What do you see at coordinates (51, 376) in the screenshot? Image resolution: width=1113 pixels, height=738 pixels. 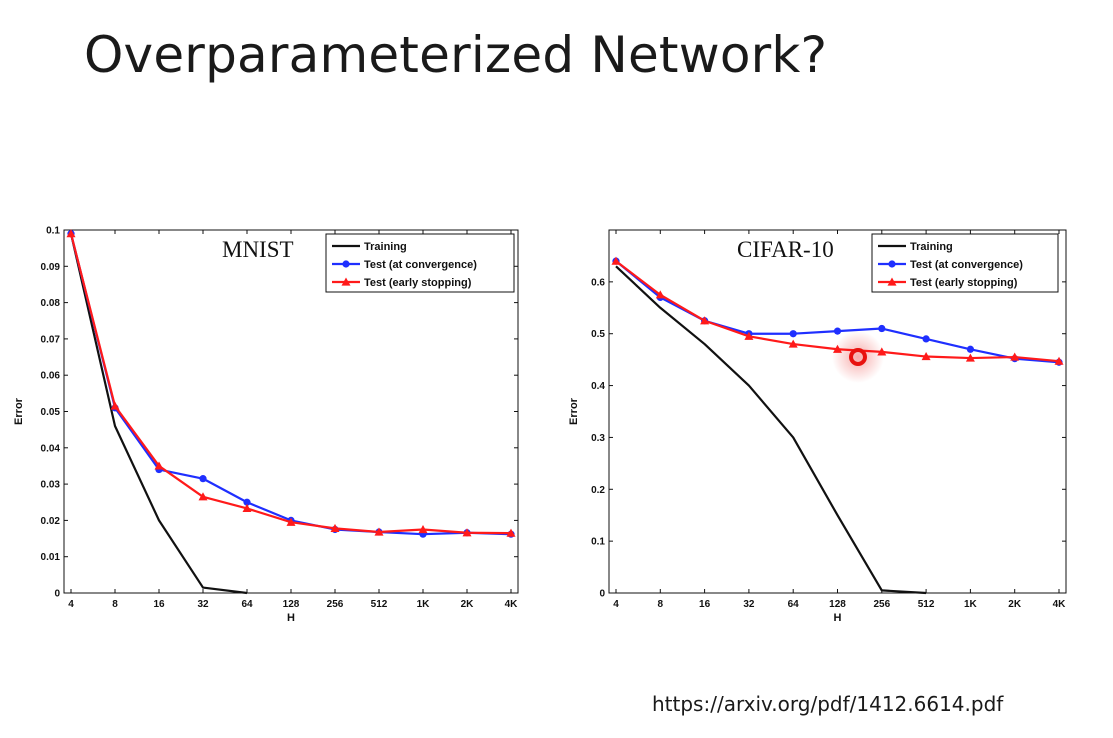 I see `y-tick-label: 0.06` at bounding box center [51, 376].